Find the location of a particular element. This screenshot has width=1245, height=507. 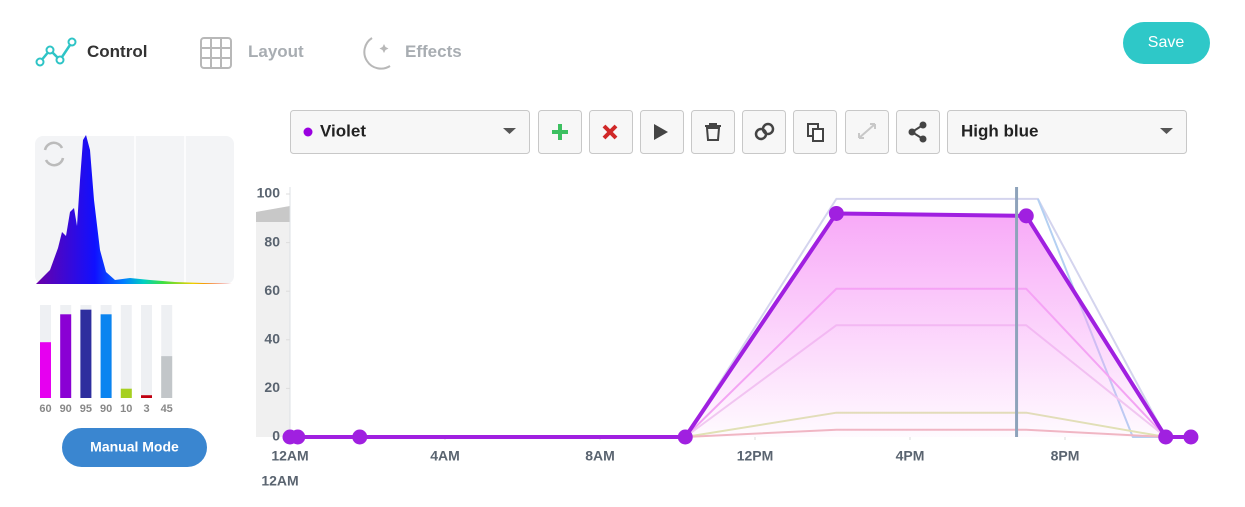

play-button is located at coordinates (662, 132).